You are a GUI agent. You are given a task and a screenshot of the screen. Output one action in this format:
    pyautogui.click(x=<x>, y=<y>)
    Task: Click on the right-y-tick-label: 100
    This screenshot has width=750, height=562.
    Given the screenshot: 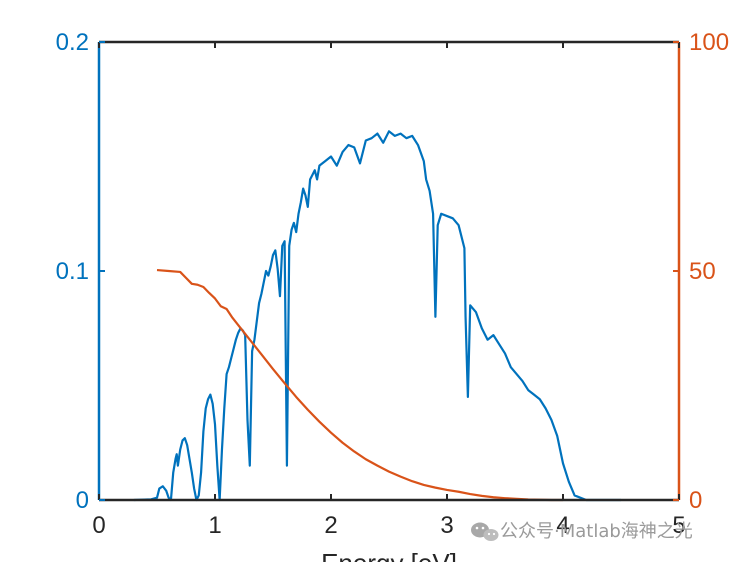 What is the action you would take?
    pyautogui.click(x=709, y=42)
    